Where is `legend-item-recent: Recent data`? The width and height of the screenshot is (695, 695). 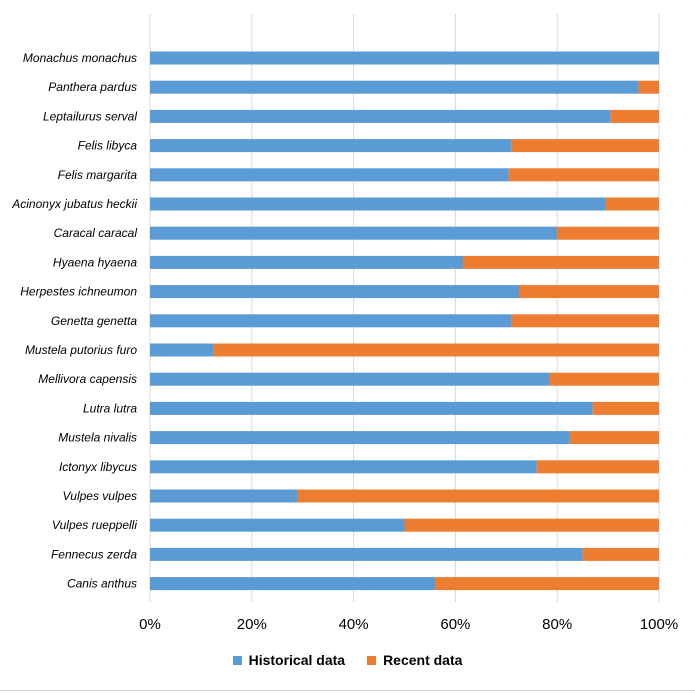
legend-item-recent: Recent data is located at coordinates (414, 660).